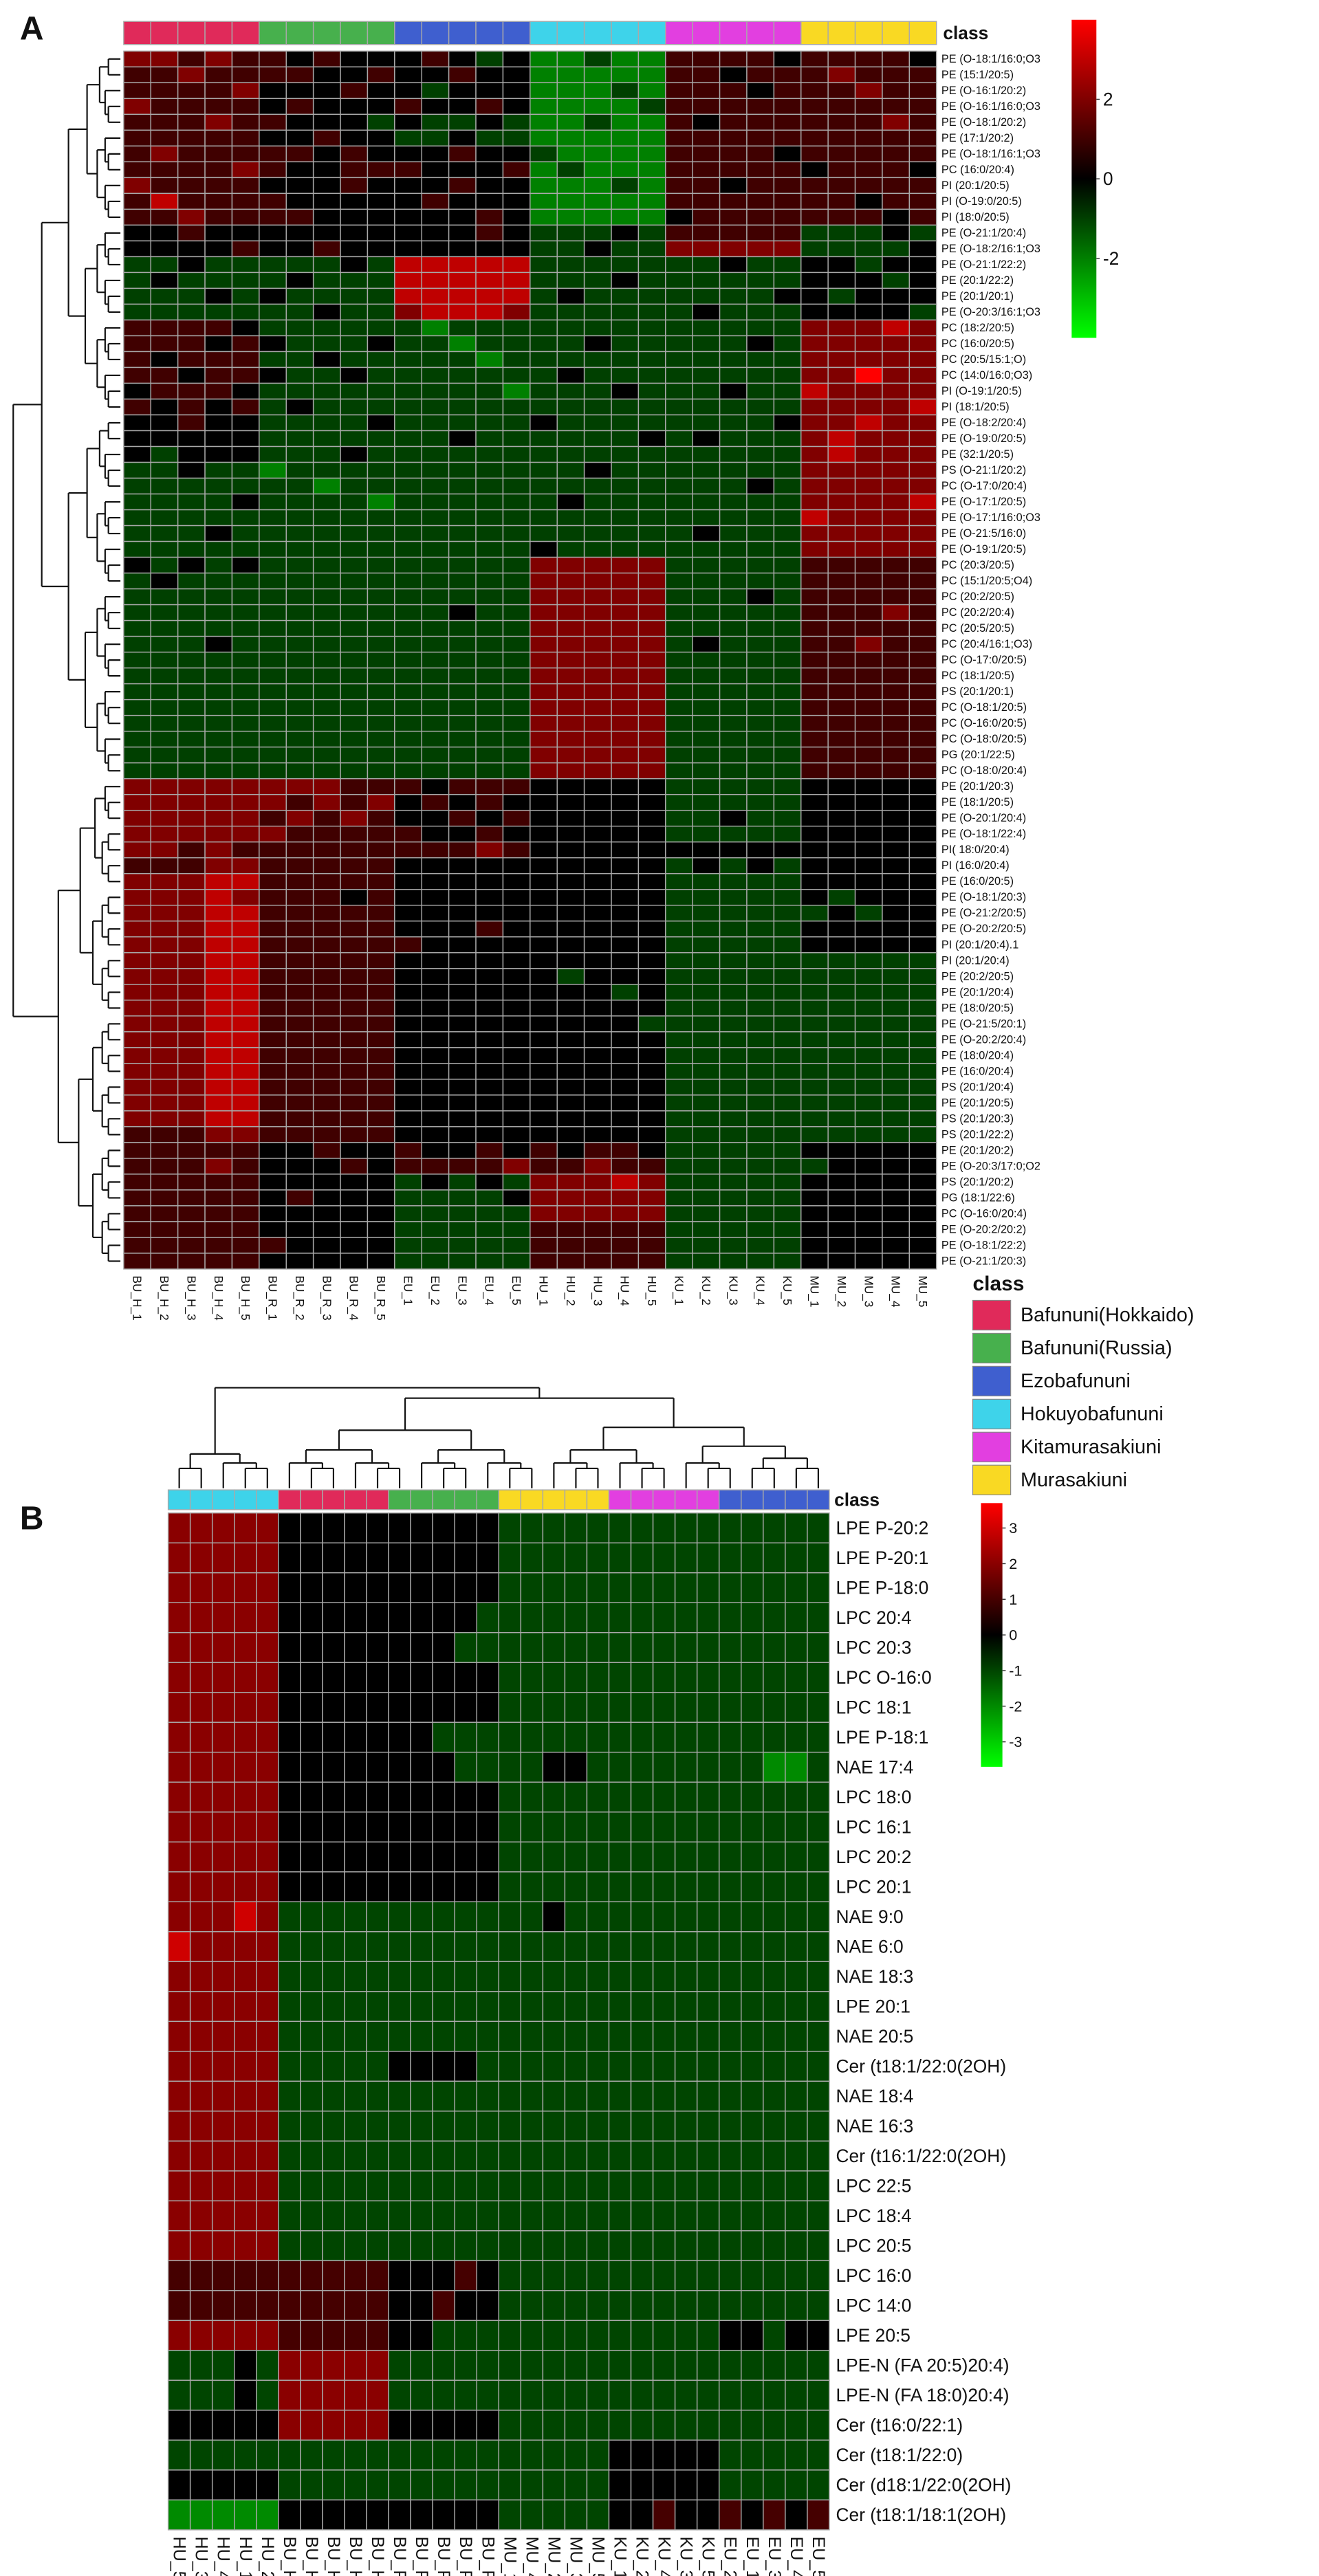 This screenshot has height=2576, width=1319. What do you see at coordinates (1013, 1635) in the screenshot?
I see `color-bar-tick-label: 0` at bounding box center [1013, 1635].